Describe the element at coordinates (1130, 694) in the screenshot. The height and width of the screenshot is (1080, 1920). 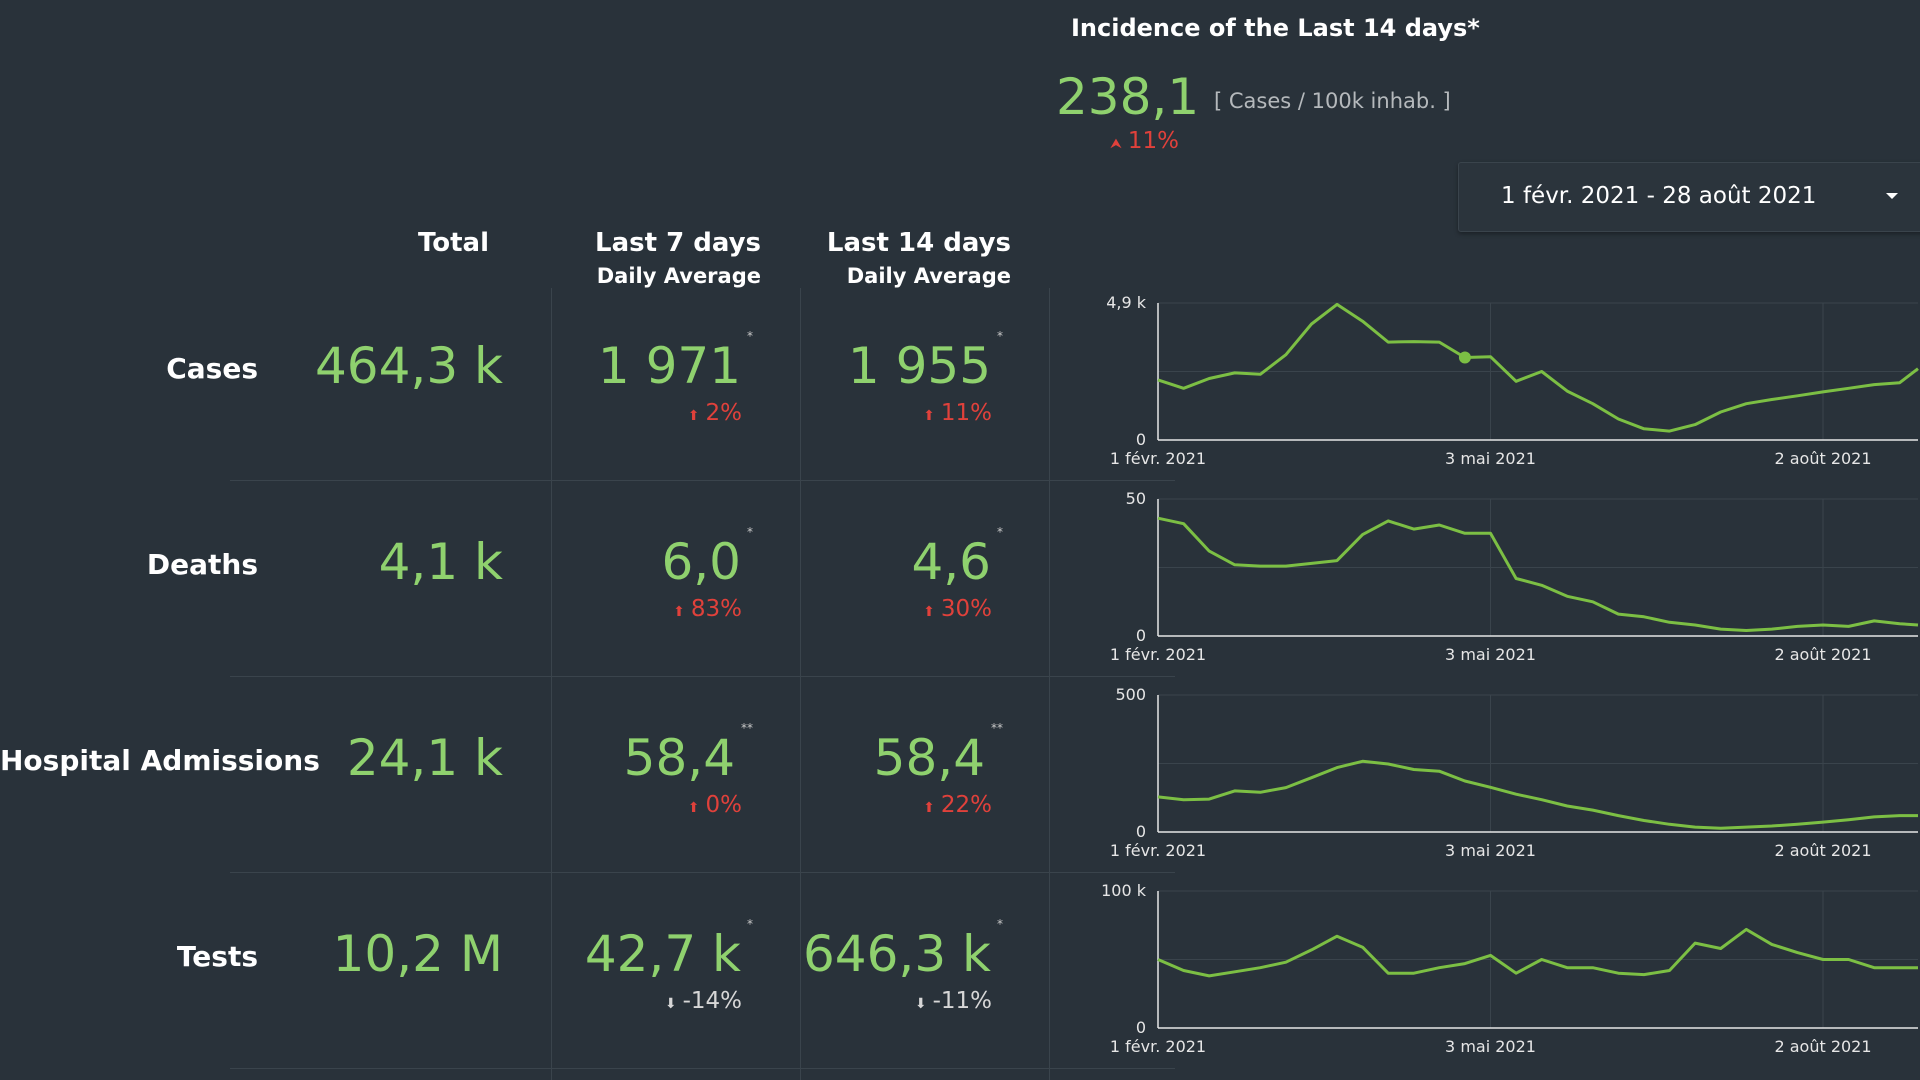
I see `y-tick-label: 500` at that location.